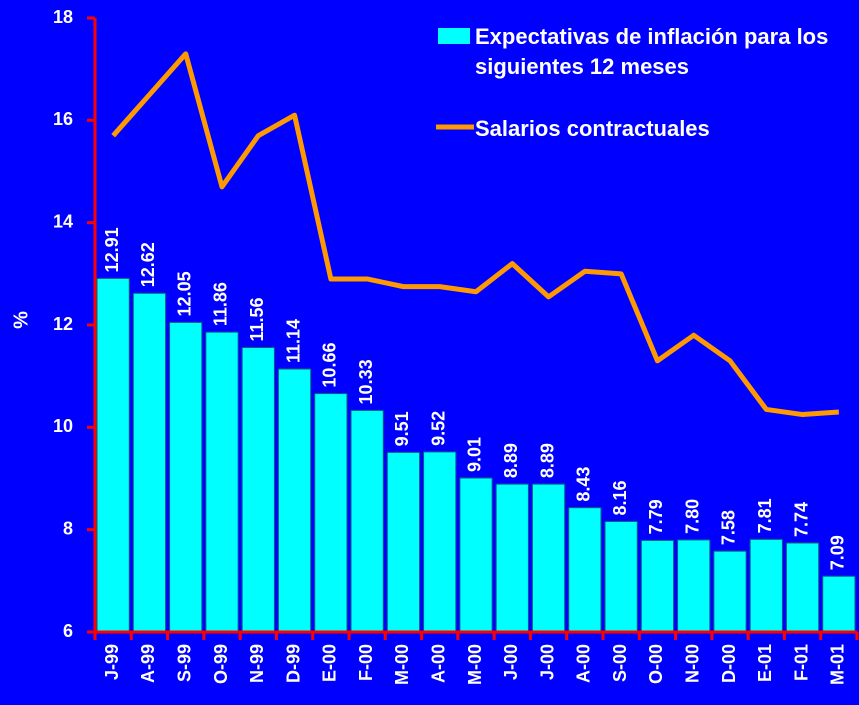 The width and height of the screenshot is (859, 705). I want to click on x-tick-label: D-00, so click(729, 663).